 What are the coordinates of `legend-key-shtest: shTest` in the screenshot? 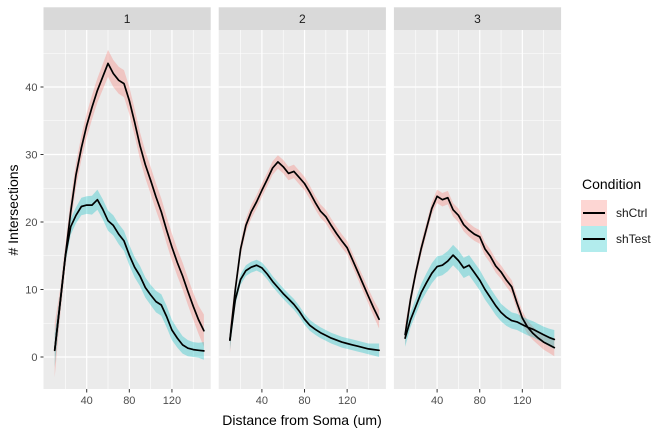 It's located at (616, 239).